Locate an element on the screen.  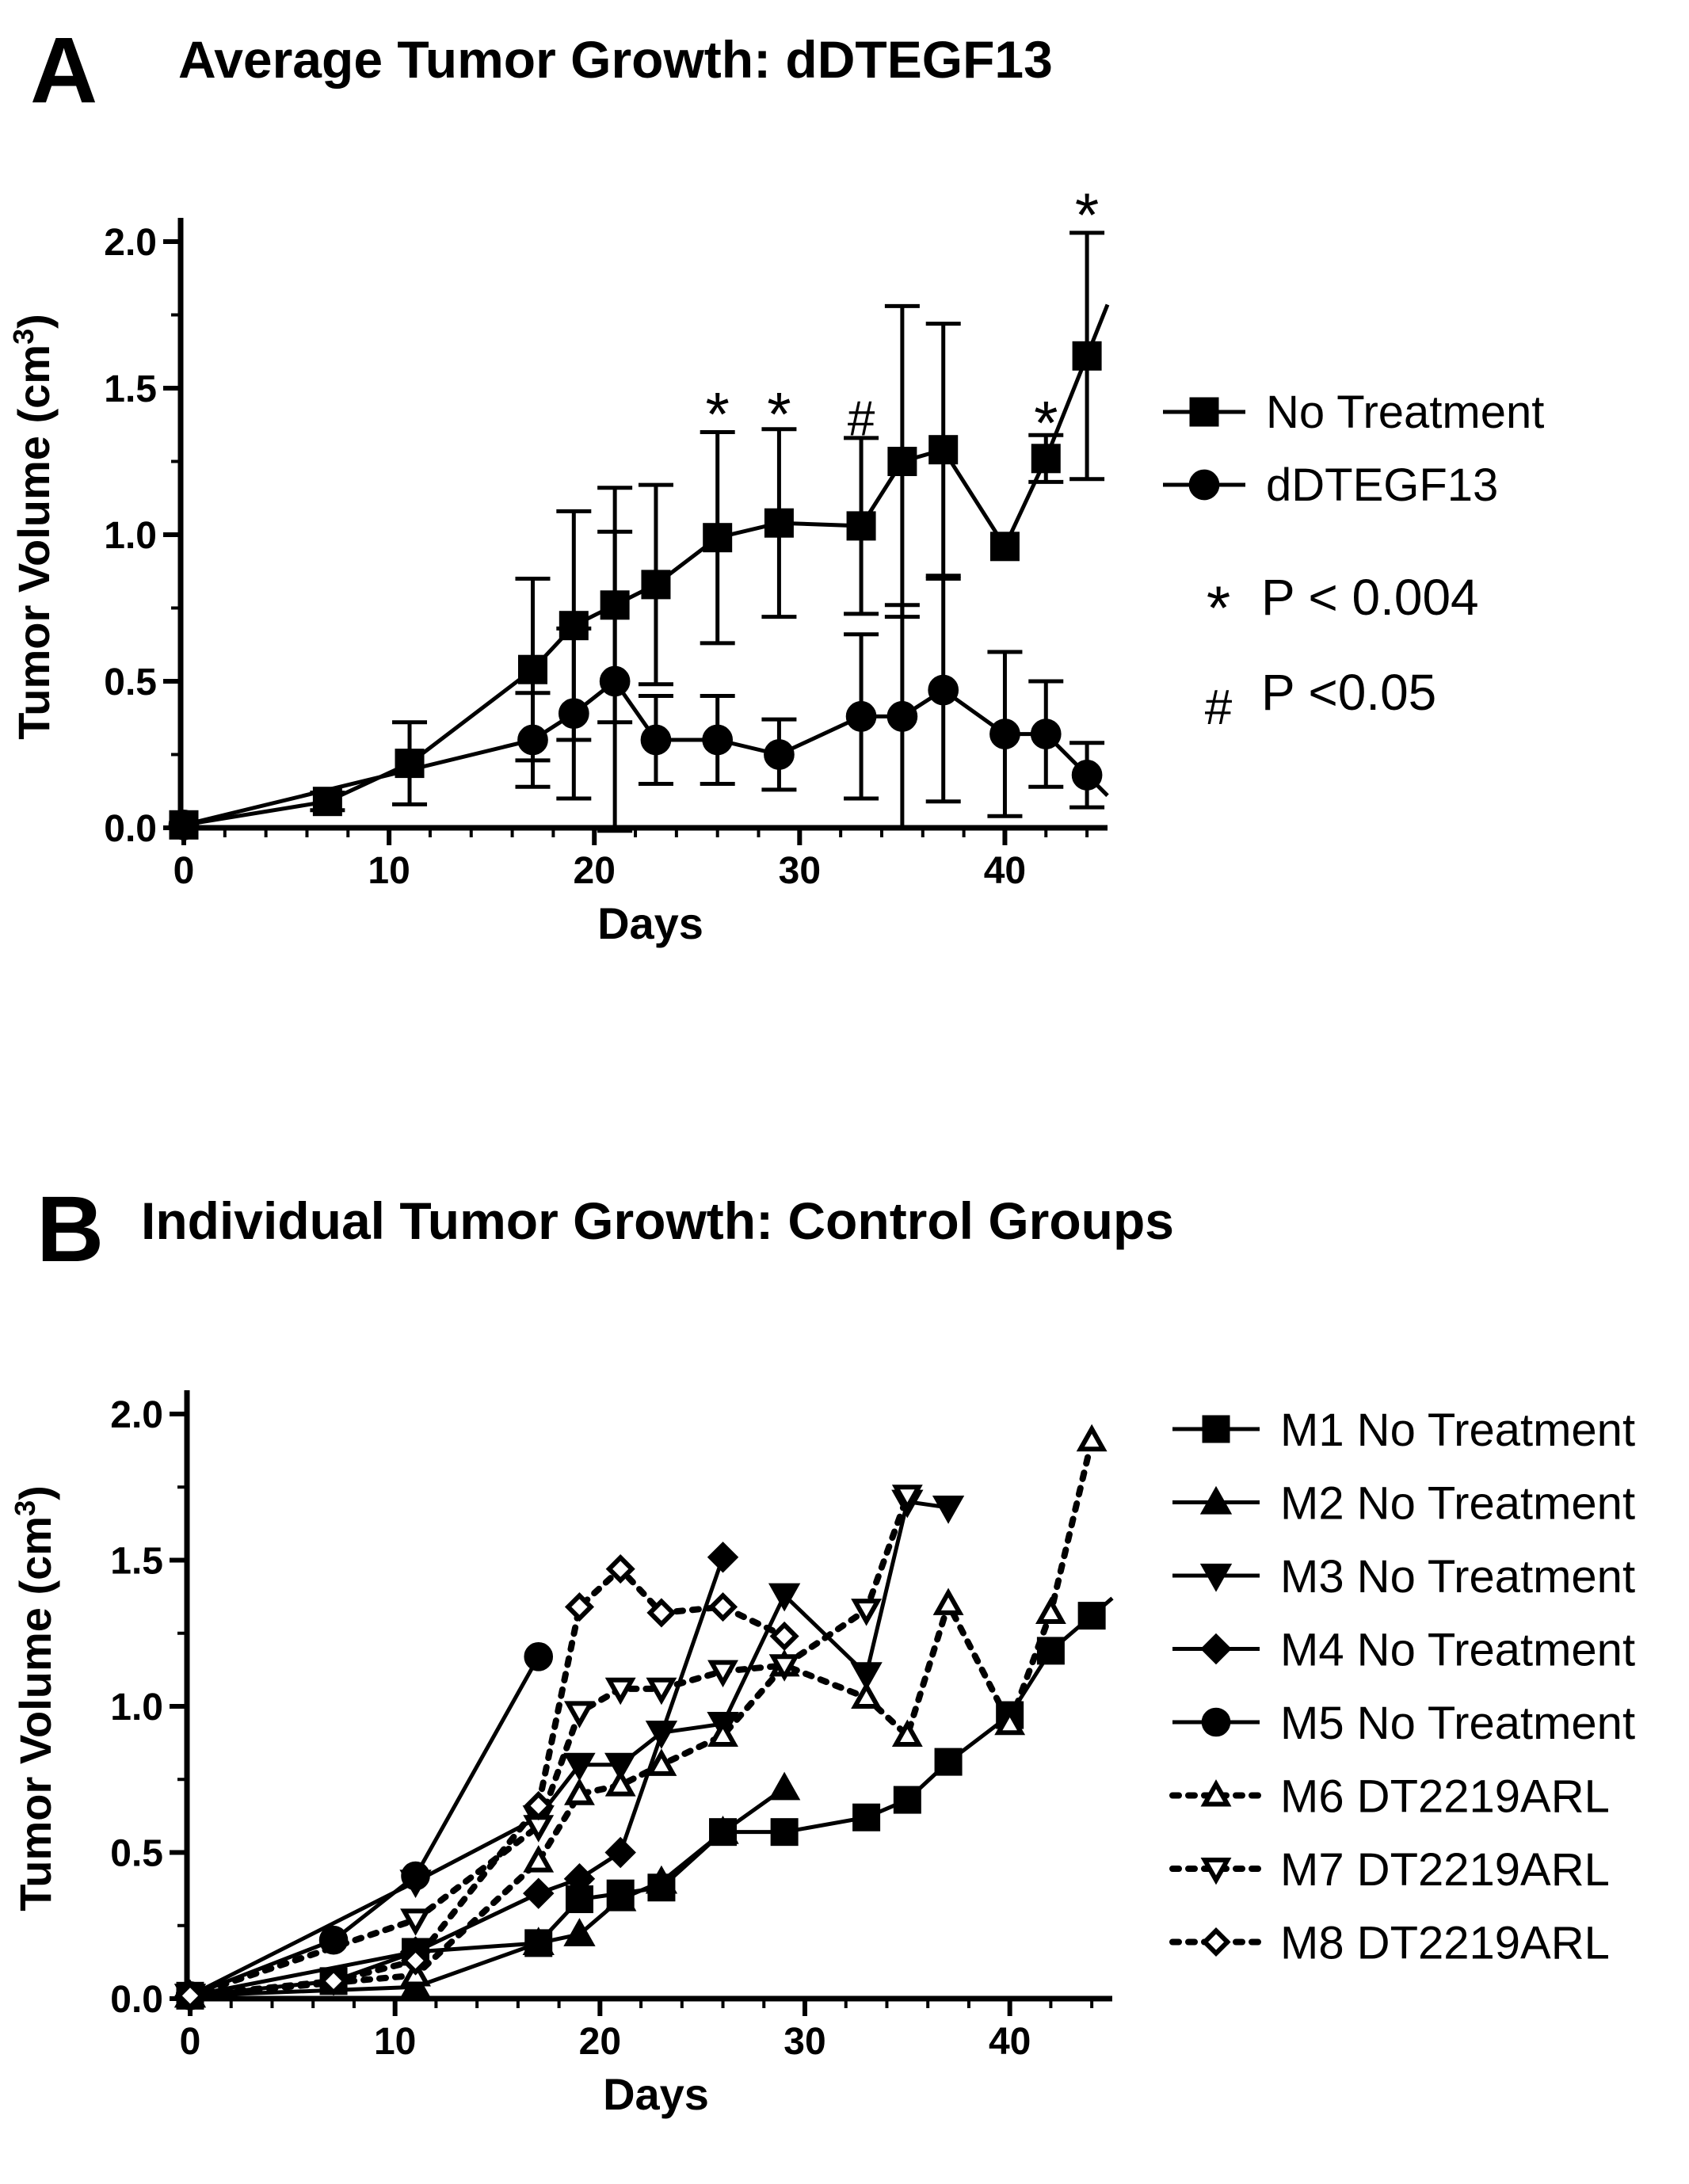
a-legend-label: dDTEGF13 is located at coordinates (1382, 485).